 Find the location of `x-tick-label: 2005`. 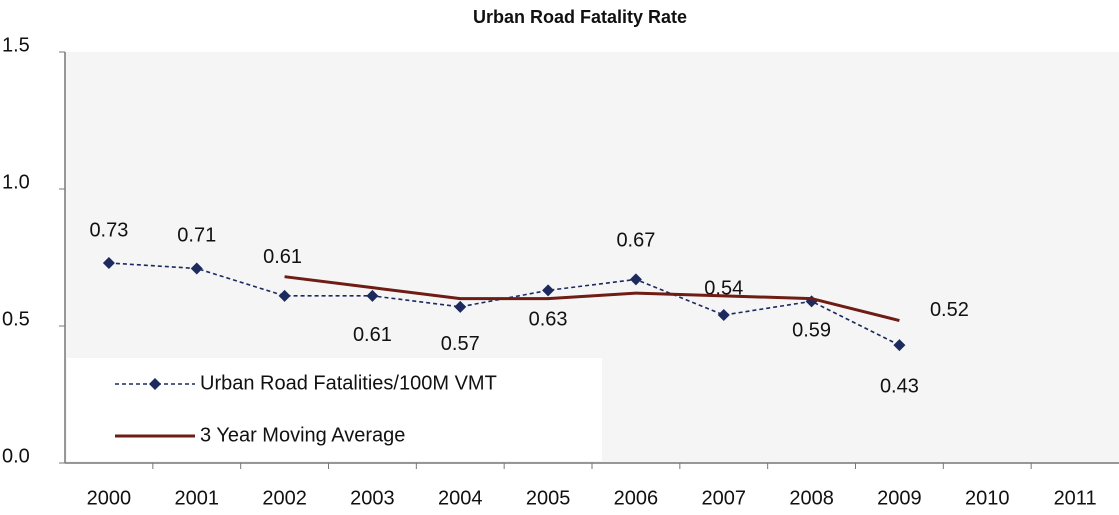

x-tick-label: 2005 is located at coordinates (548, 498).